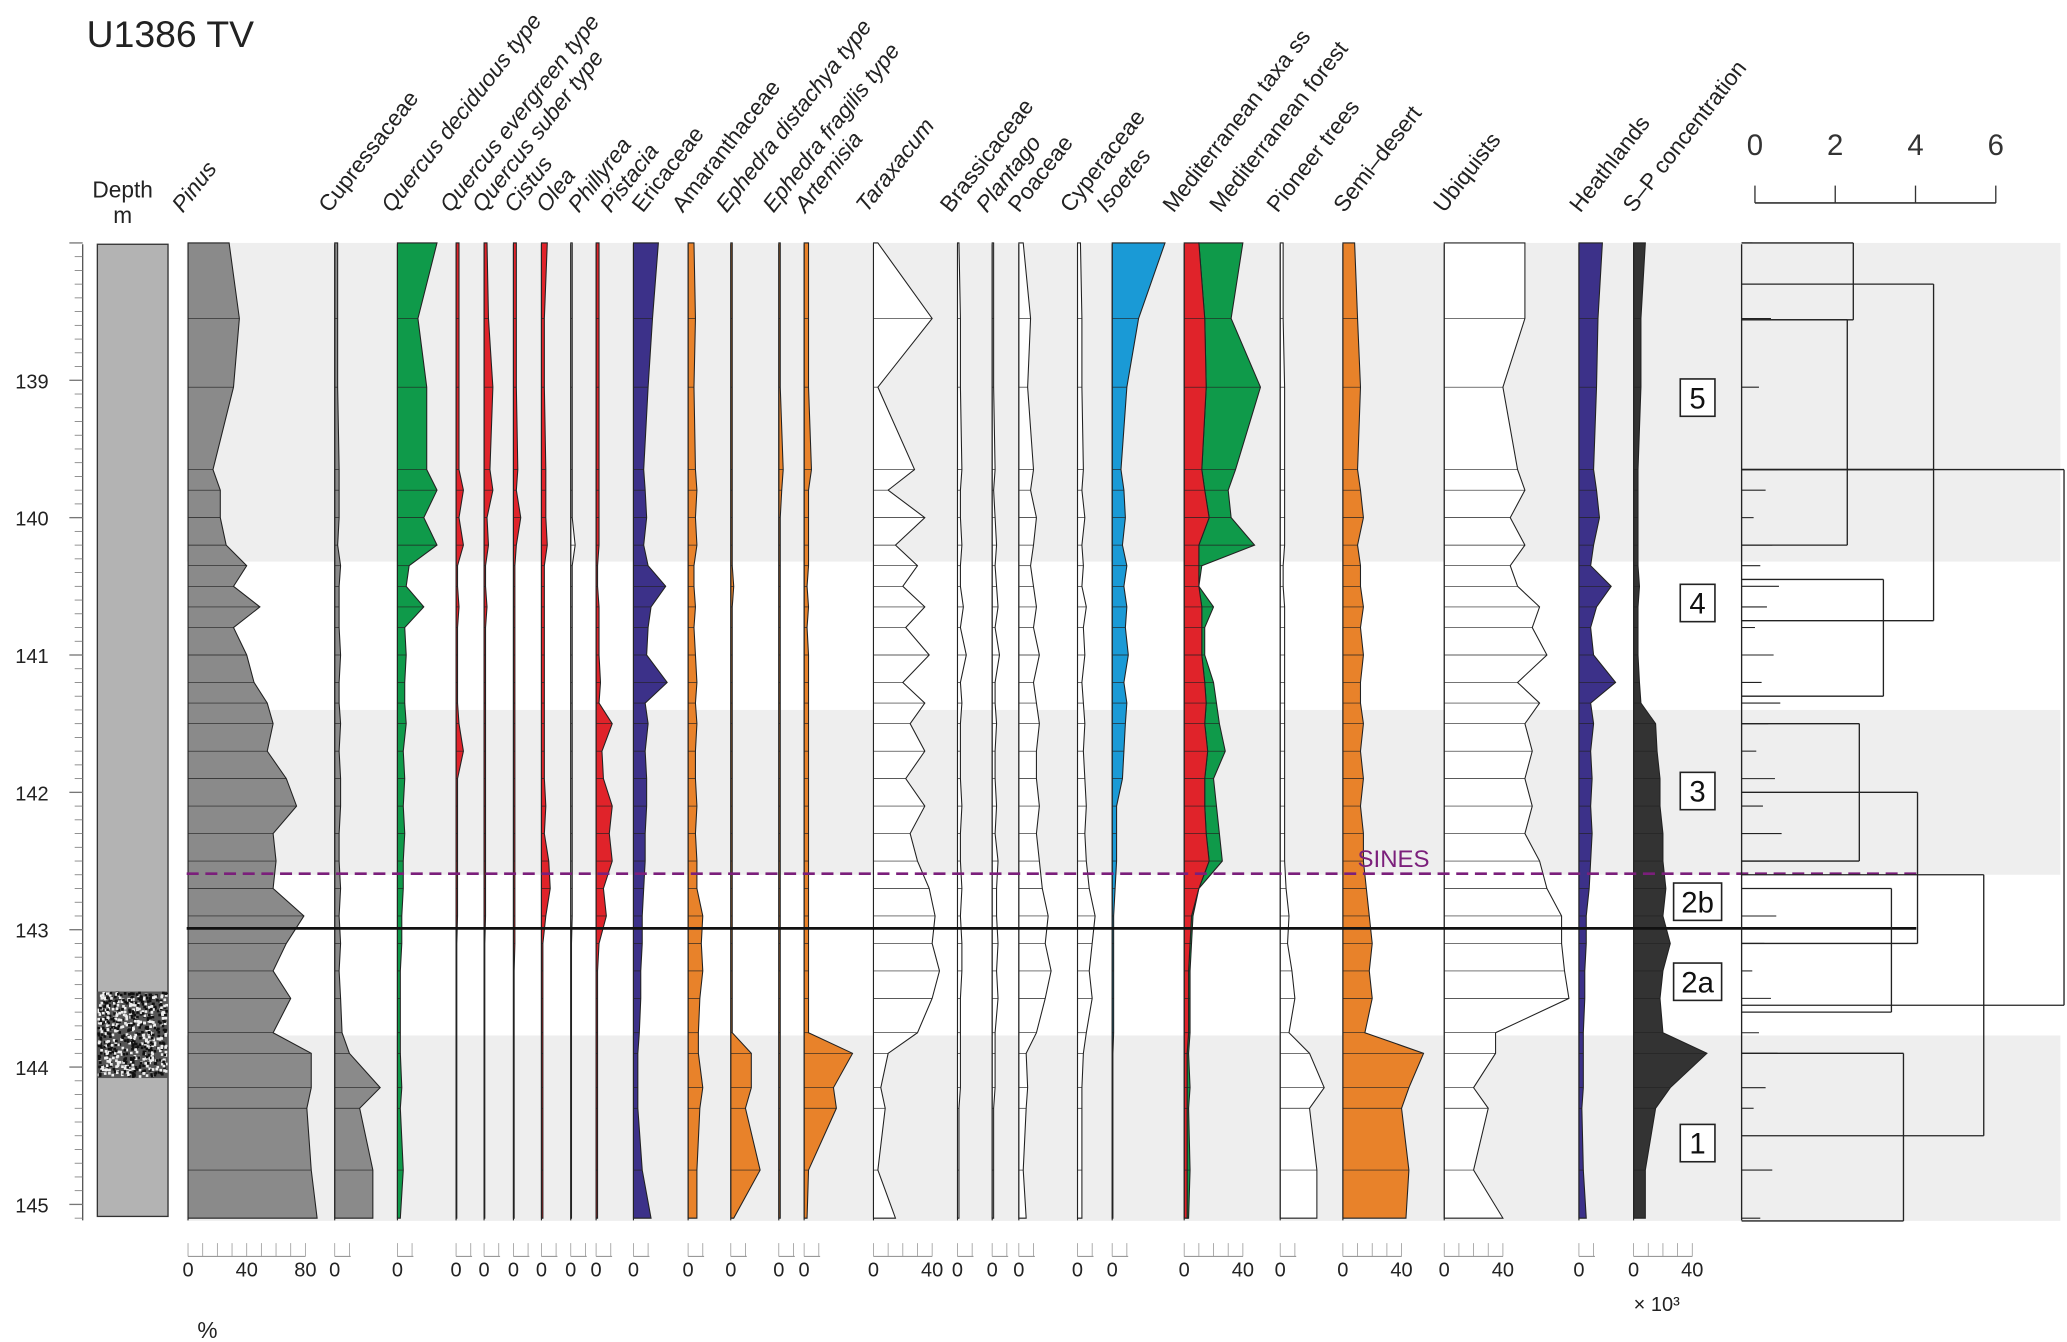 This screenshot has height=1342, width=2067. What do you see at coordinates (305, 1270) in the screenshot?
I see `x-tick-label: 80` at bounding box center [305, 1270].